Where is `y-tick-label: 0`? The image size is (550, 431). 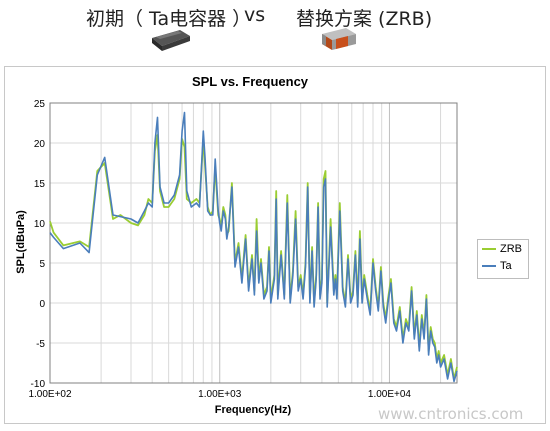 y-tick-label: 0 is located at coordinates (42, 304).